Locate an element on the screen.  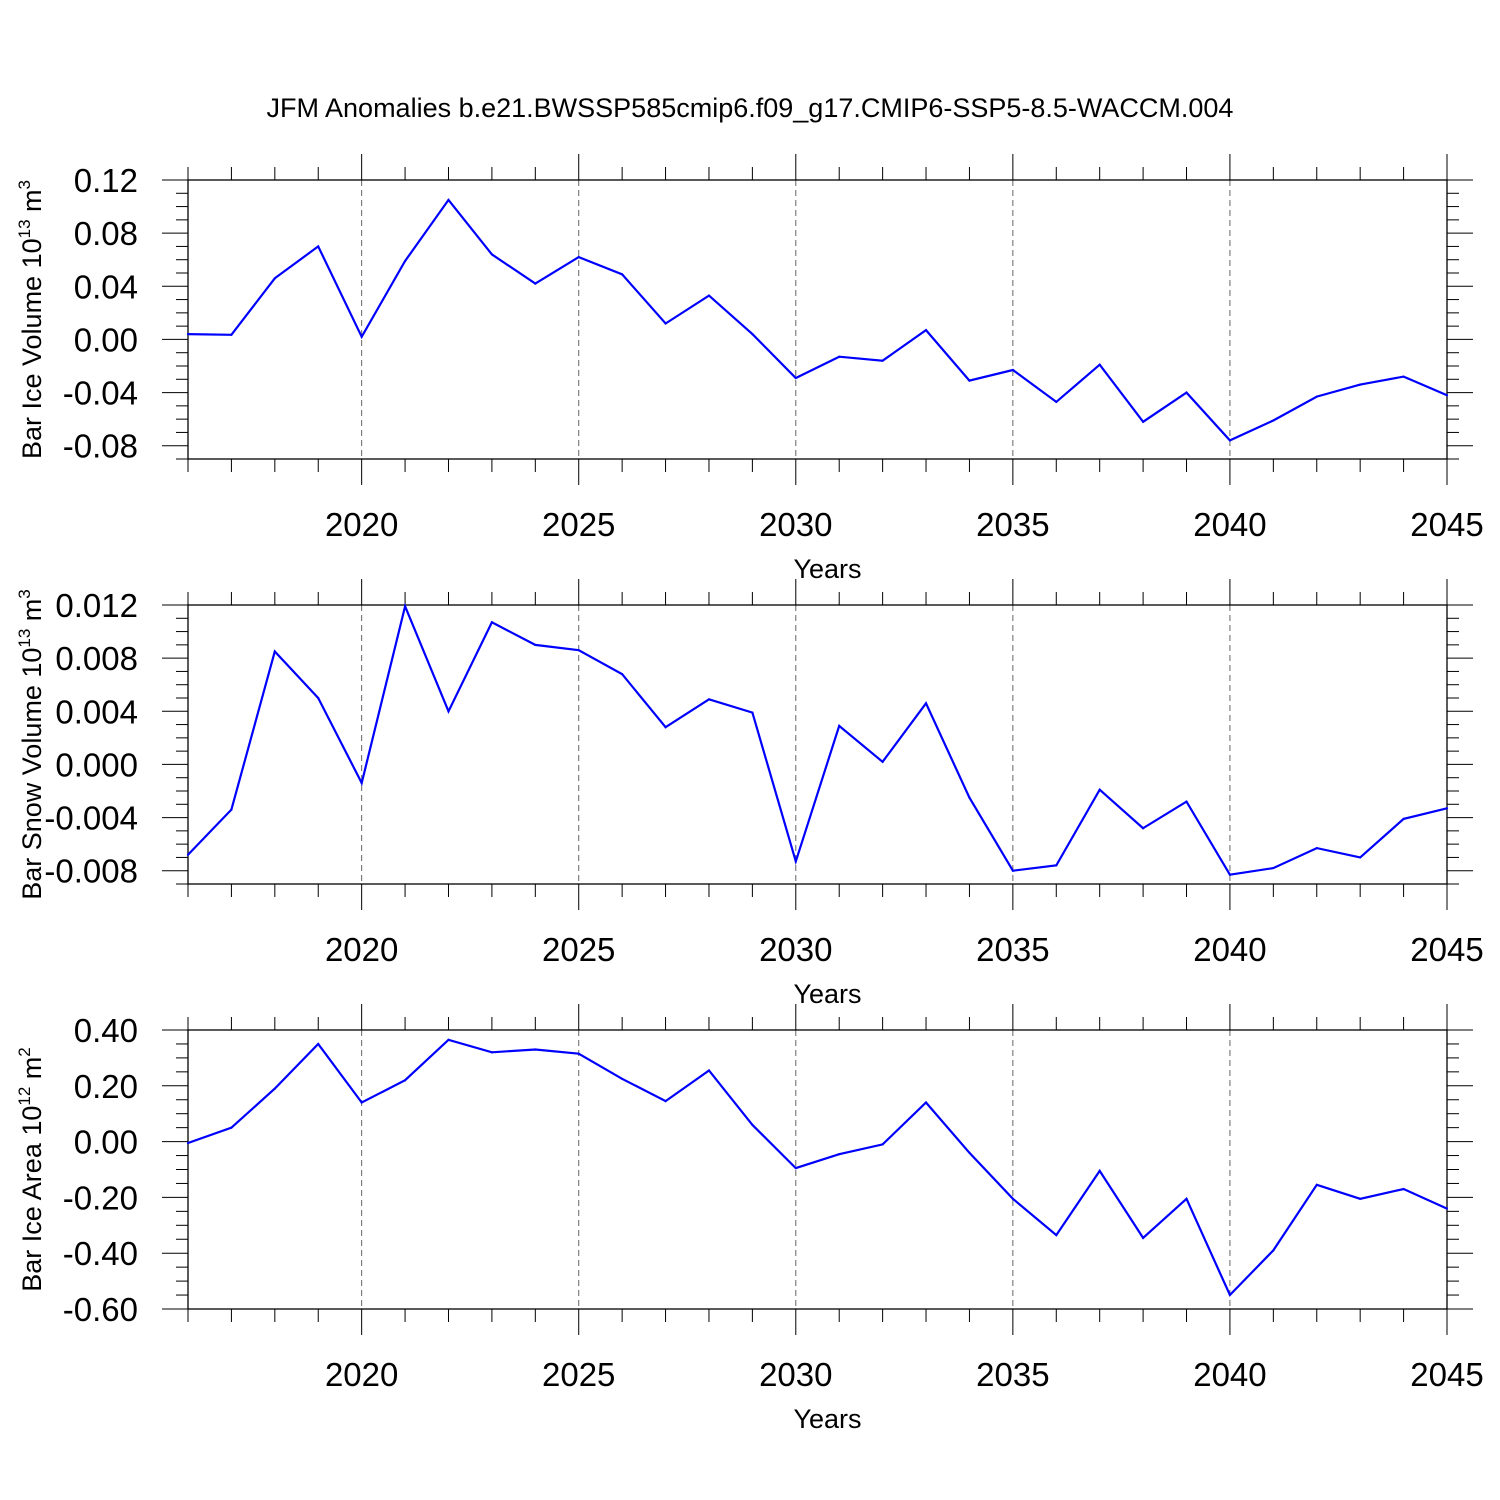
y-tick-label: 0.08 is located at coordinates (106, 233).